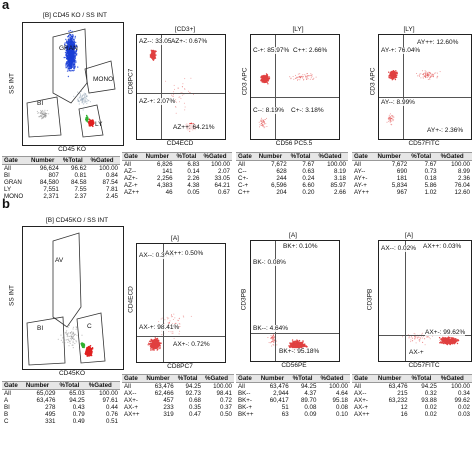  I want to click on table-cell: 0.32, so click(430, 393).